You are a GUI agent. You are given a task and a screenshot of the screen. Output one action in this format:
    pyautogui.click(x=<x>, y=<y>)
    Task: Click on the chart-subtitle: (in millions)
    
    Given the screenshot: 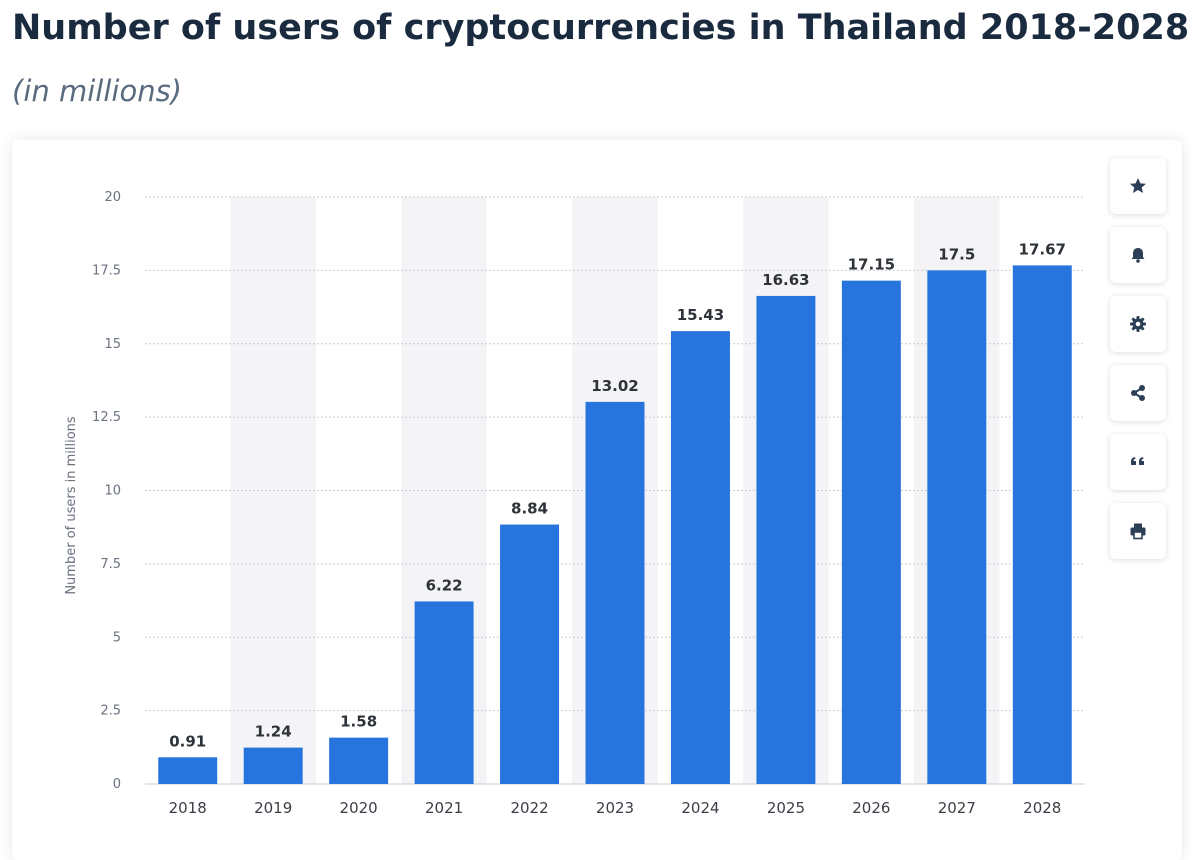 What is the action you would take?
    pyautogui.click(x=97, y=91)
    